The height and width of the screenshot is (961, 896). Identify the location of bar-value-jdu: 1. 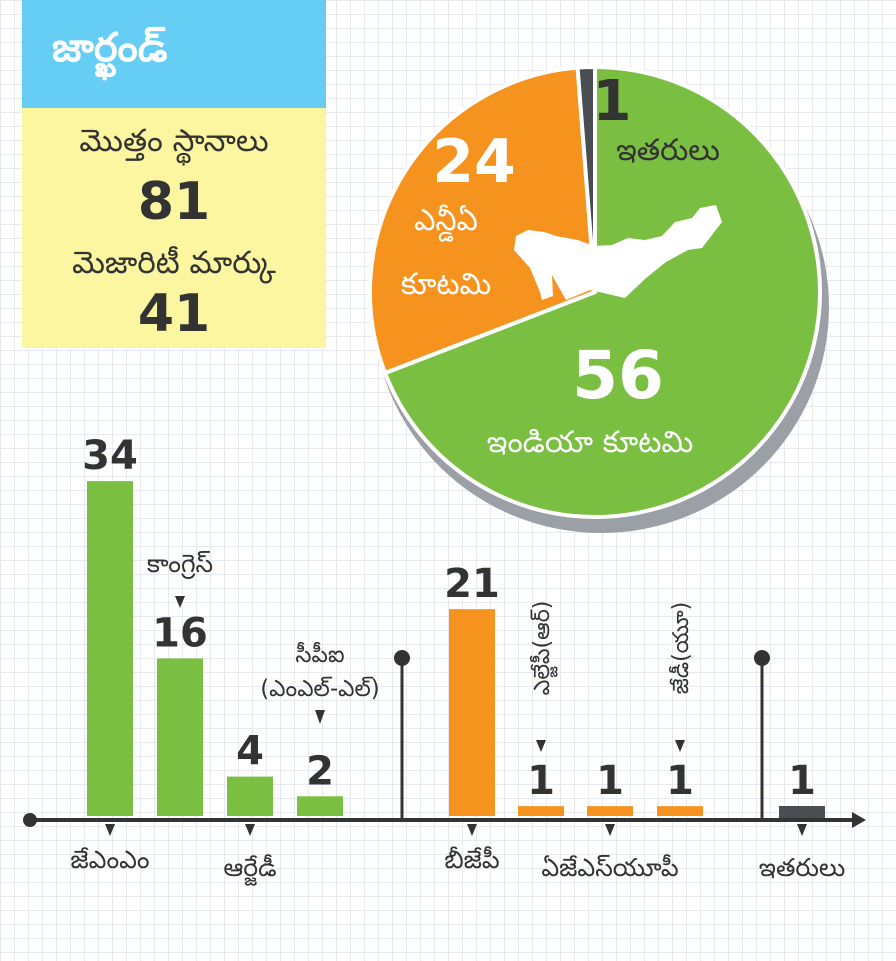
(680, 781).